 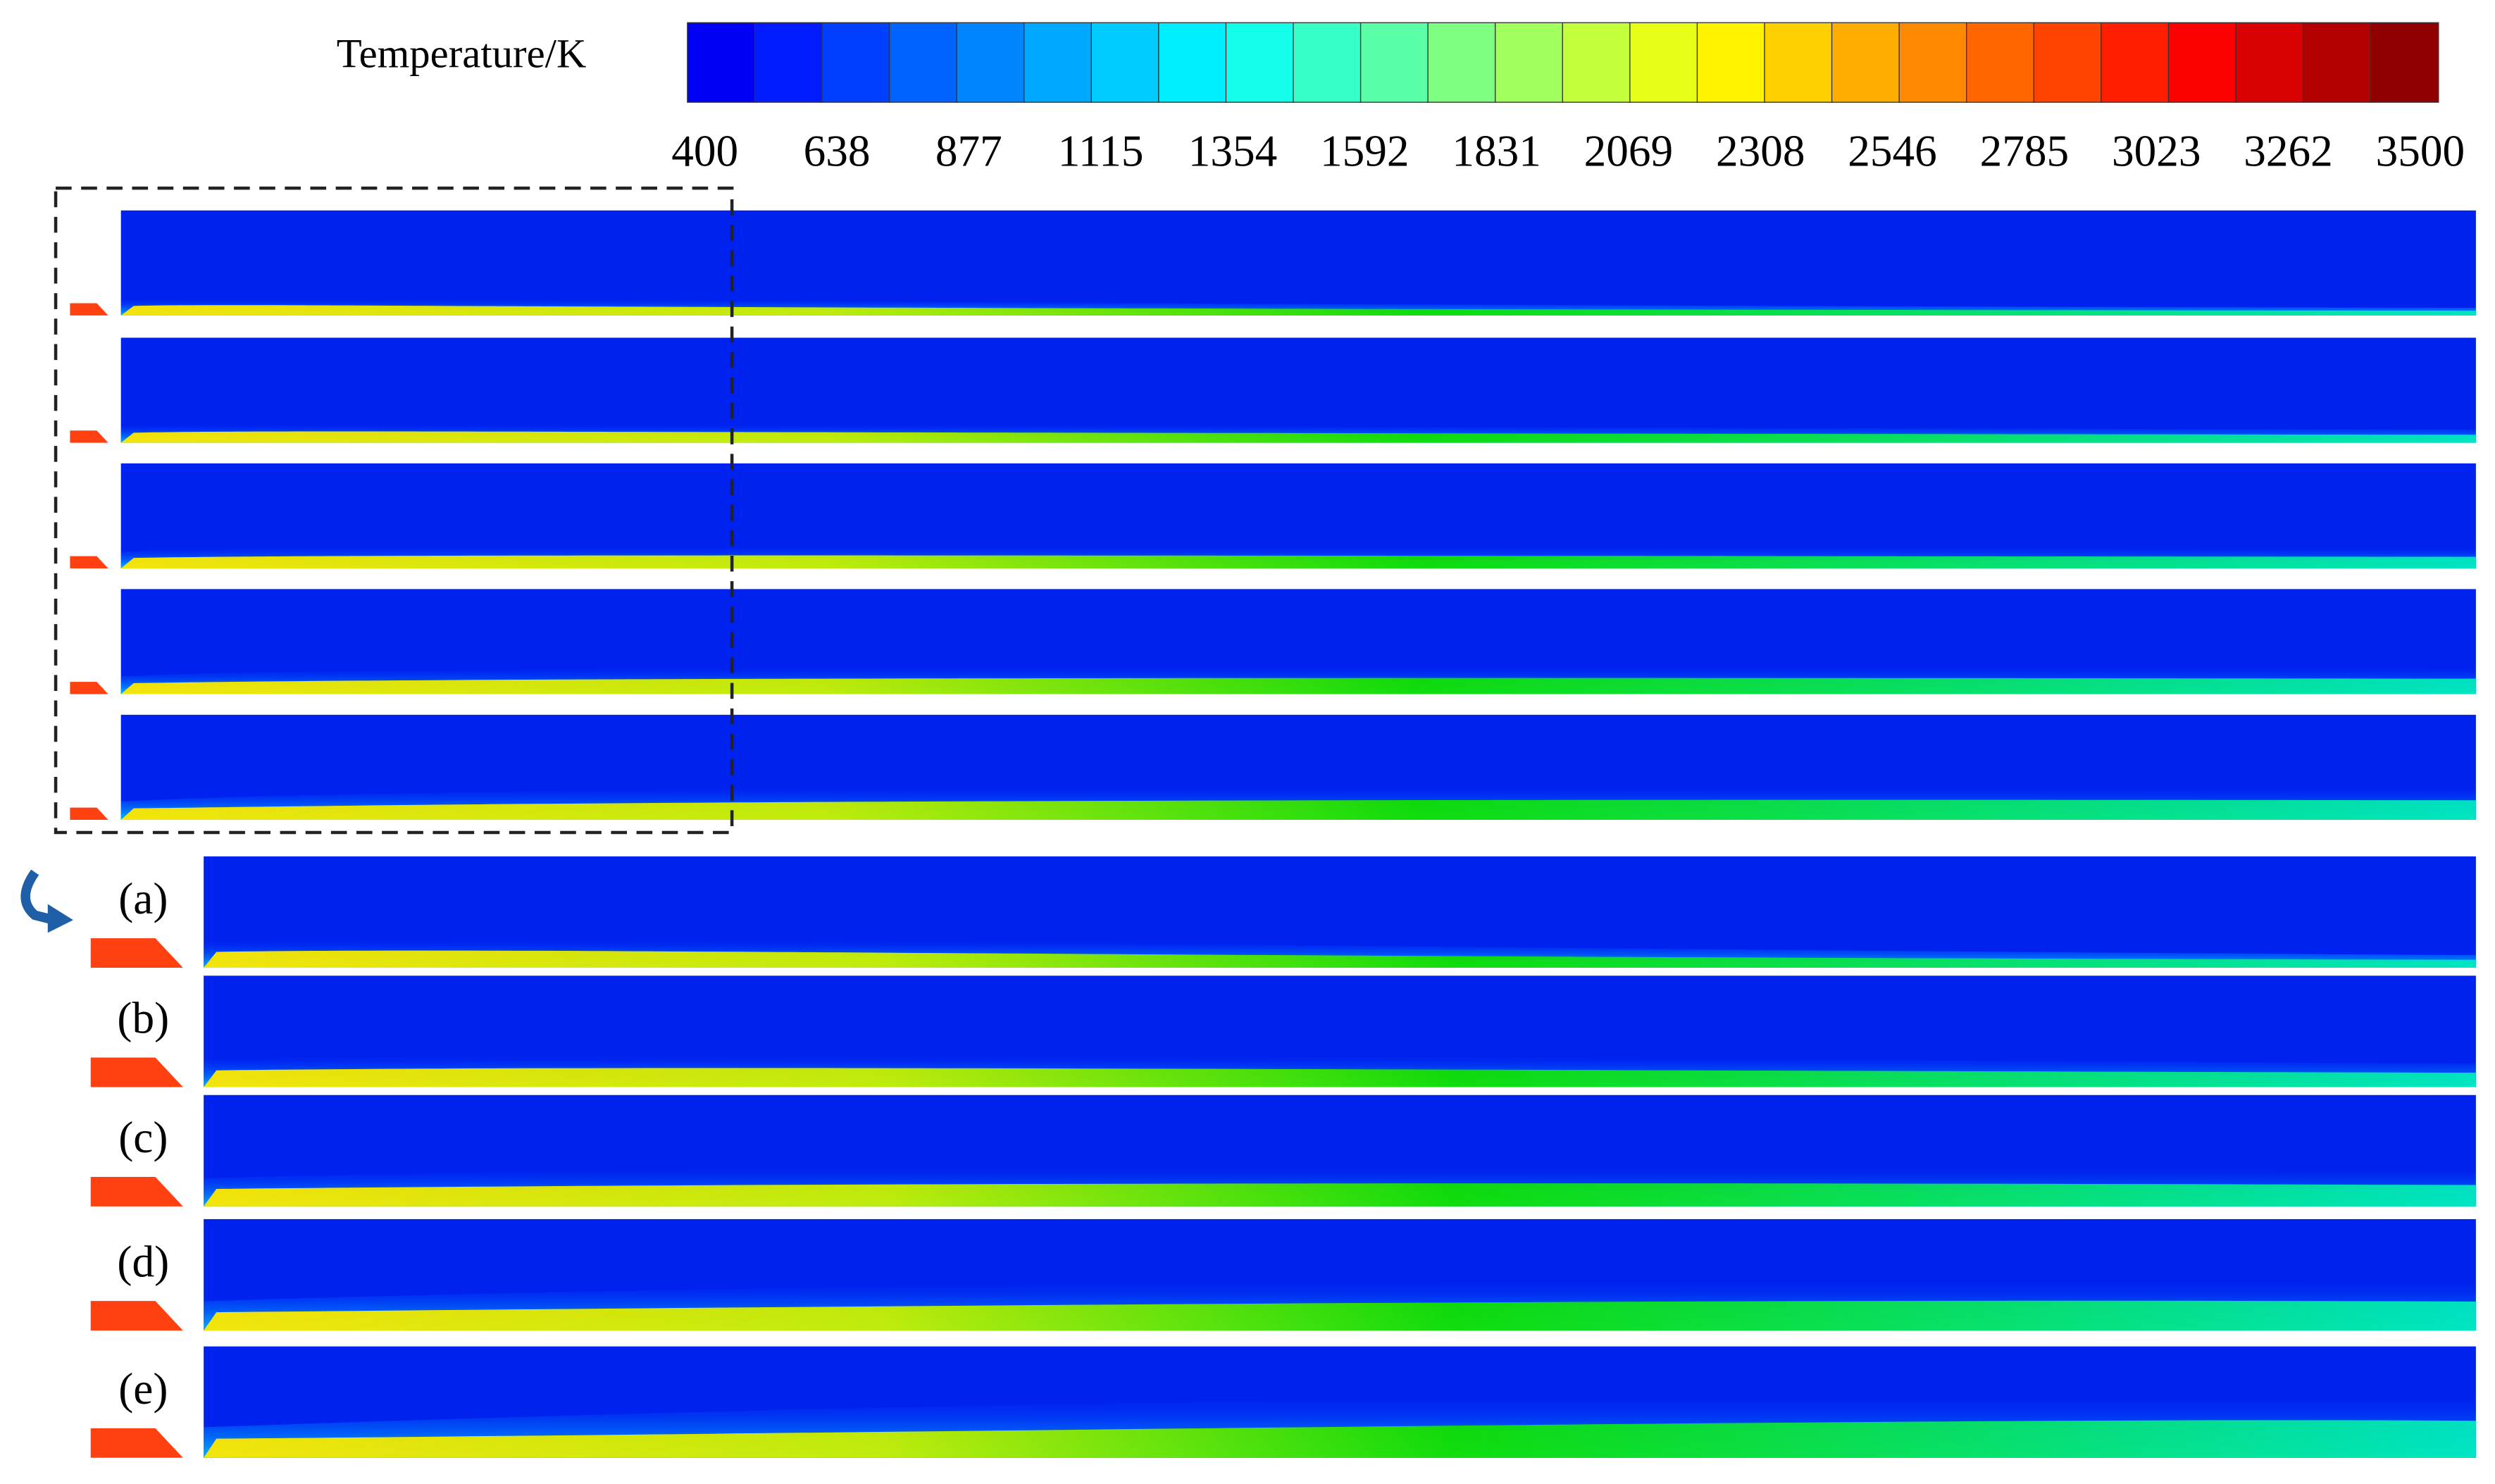 What do you see at coordinates (1496, 151) in the screenshot?
I see `colorbar-tick-label: 1831` at bounding box center [1496, 151].